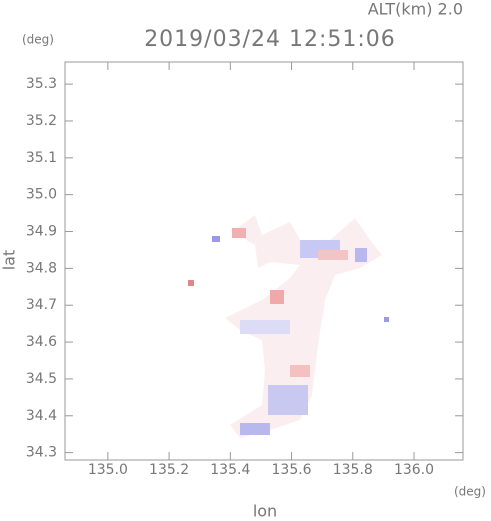 The height and width of the screenshot is (521, 491). What do you see at coordinates (41, 268) in the screenshot?
I see `y-tick-label: 34.8` at bounding box center [41, 268].